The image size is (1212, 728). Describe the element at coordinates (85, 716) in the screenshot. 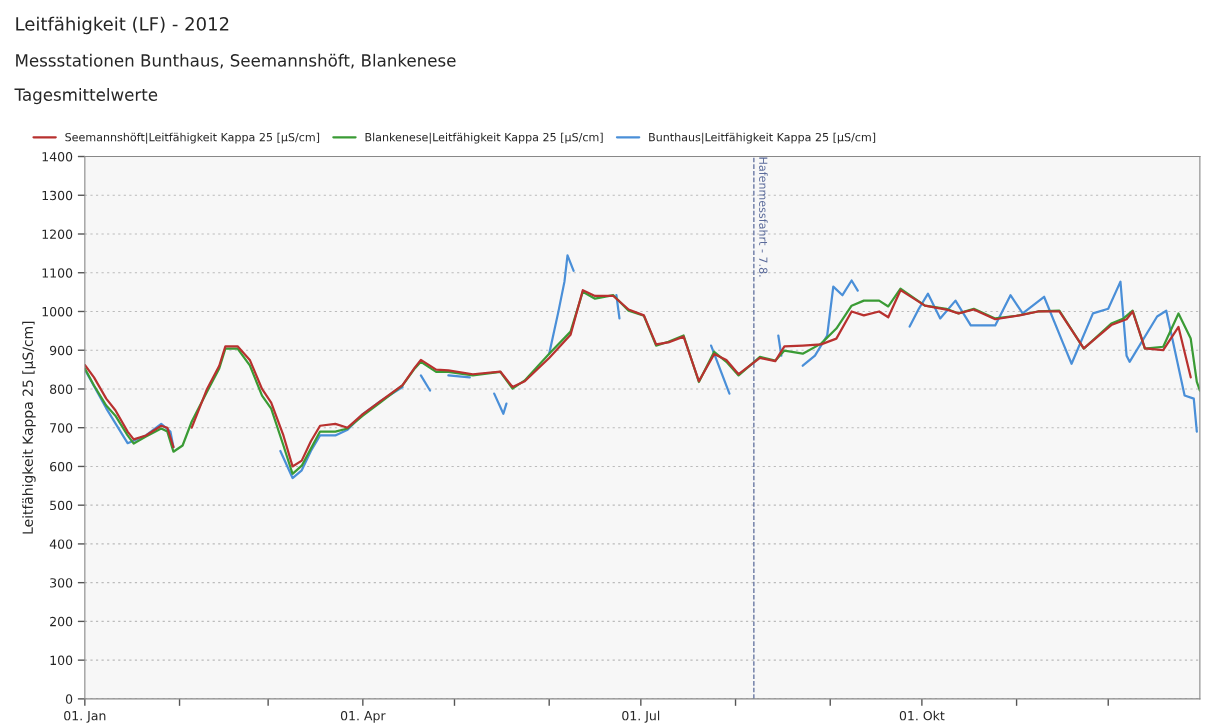

I see `x-tick-label: 01. Jan` at that location.